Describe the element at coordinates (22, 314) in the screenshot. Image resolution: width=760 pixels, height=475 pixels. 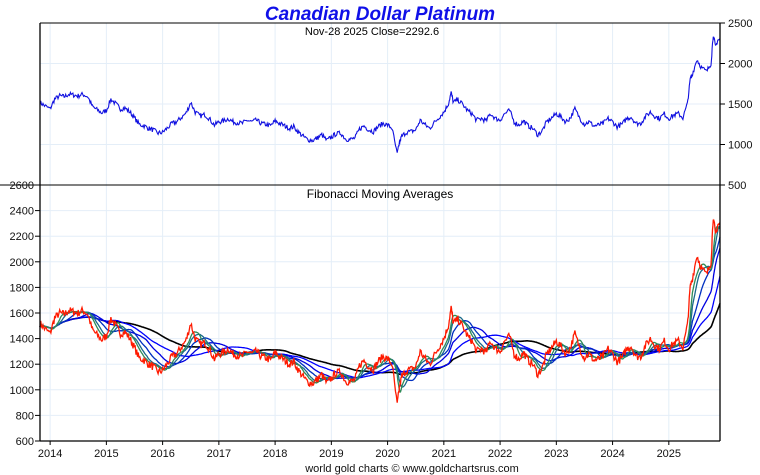
I see `lower-ytick-label: 1600` at that location.